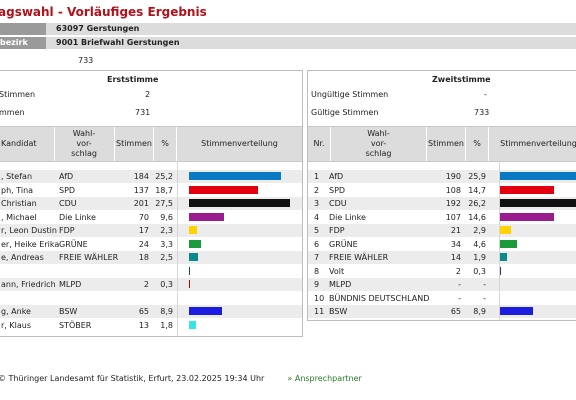  Describe the element at coordinates (143, 311) in the screenshot. I see `stimmen-cell: 65` at that location.